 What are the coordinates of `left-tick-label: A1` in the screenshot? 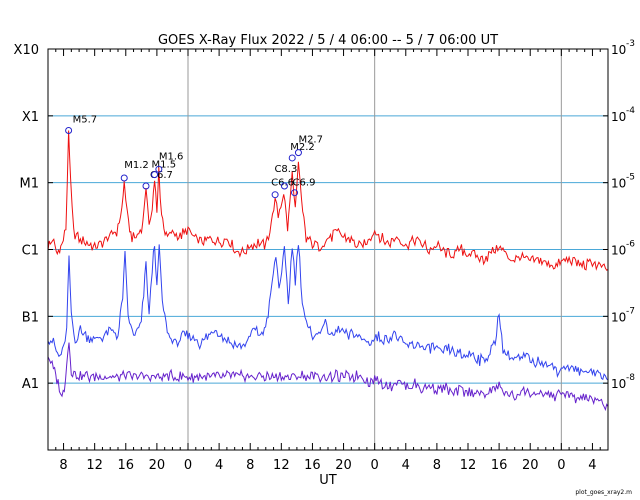 It's located at (30, 384).